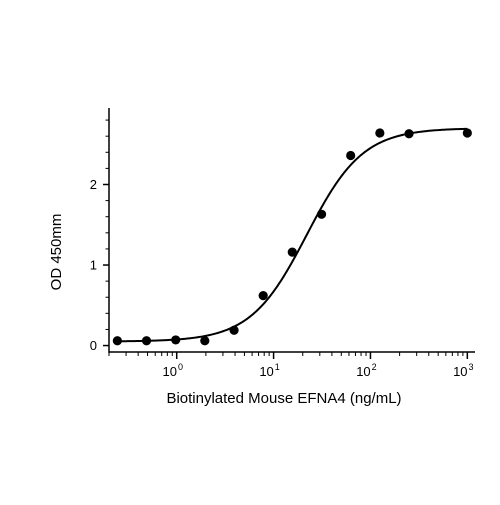  I want to click on y-tick-label: 1, so click(93, 265).